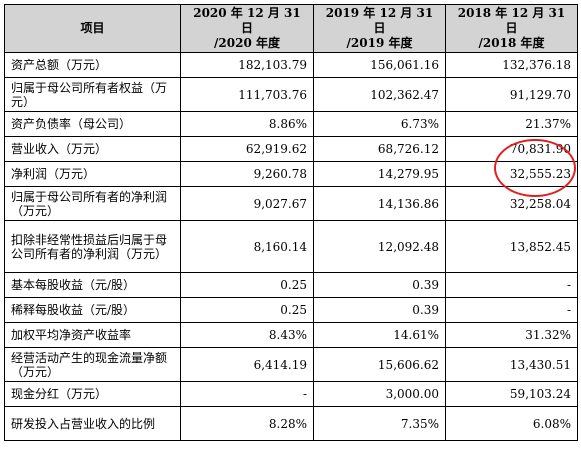 Image resolution: width=581 pixels, height=476 pixels. I want to click on header-2020: 2020 年 12 月 31 日 /2020 年度, so click(247, 28).